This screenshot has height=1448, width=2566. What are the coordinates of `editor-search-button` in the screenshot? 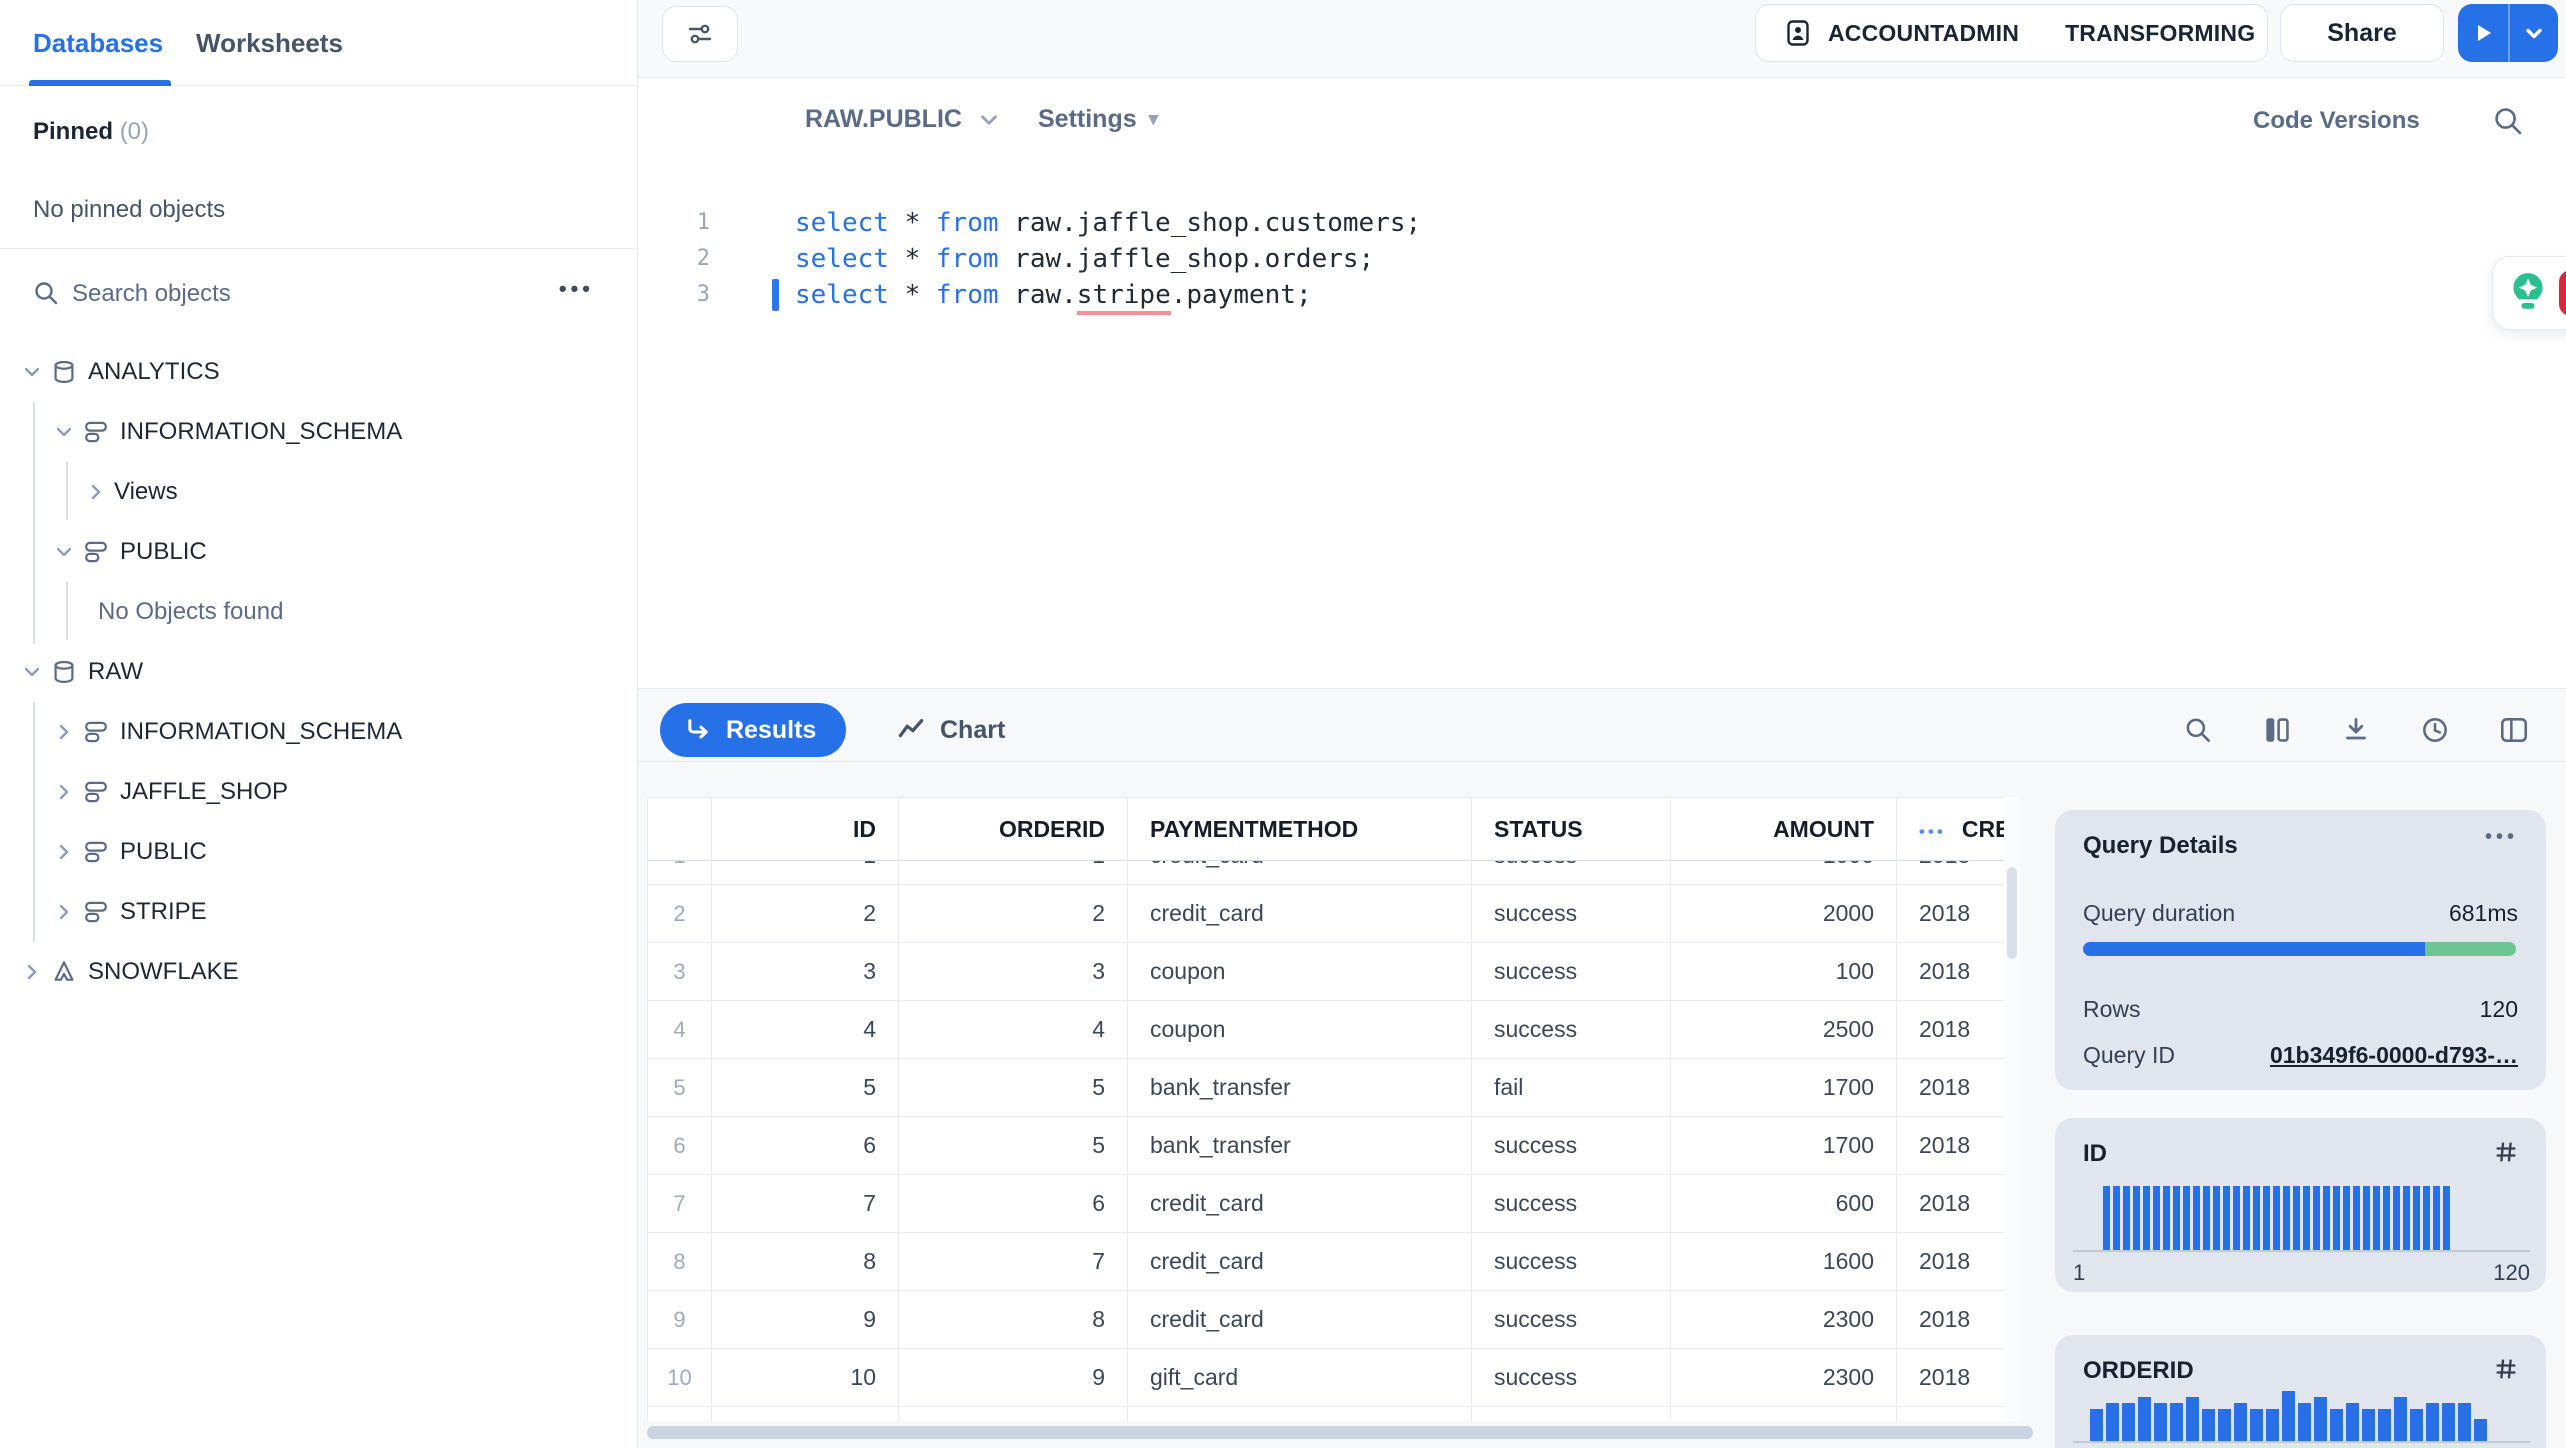 It's located at (2508, 121).